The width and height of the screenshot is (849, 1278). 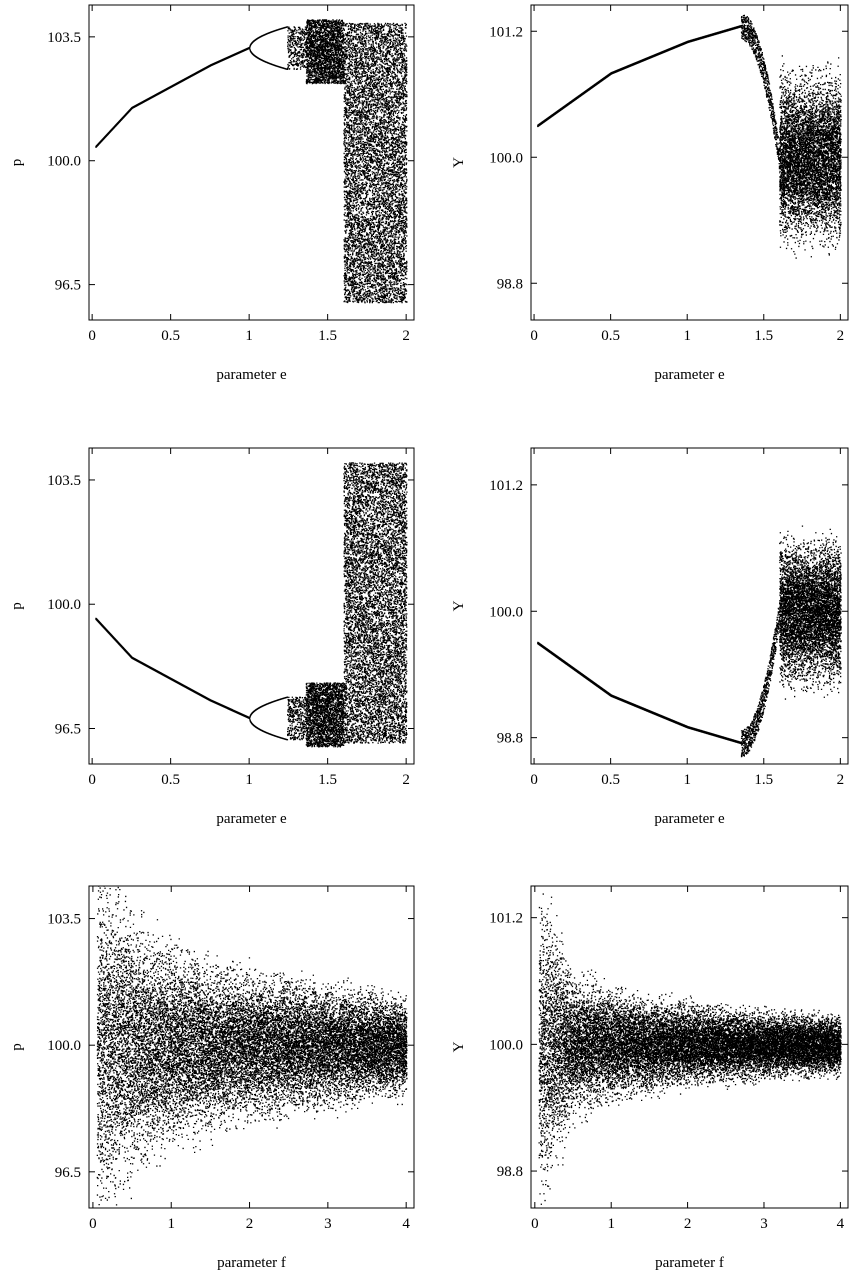 I want to click on scatter-points-p6, so click(x=690, y=1049).